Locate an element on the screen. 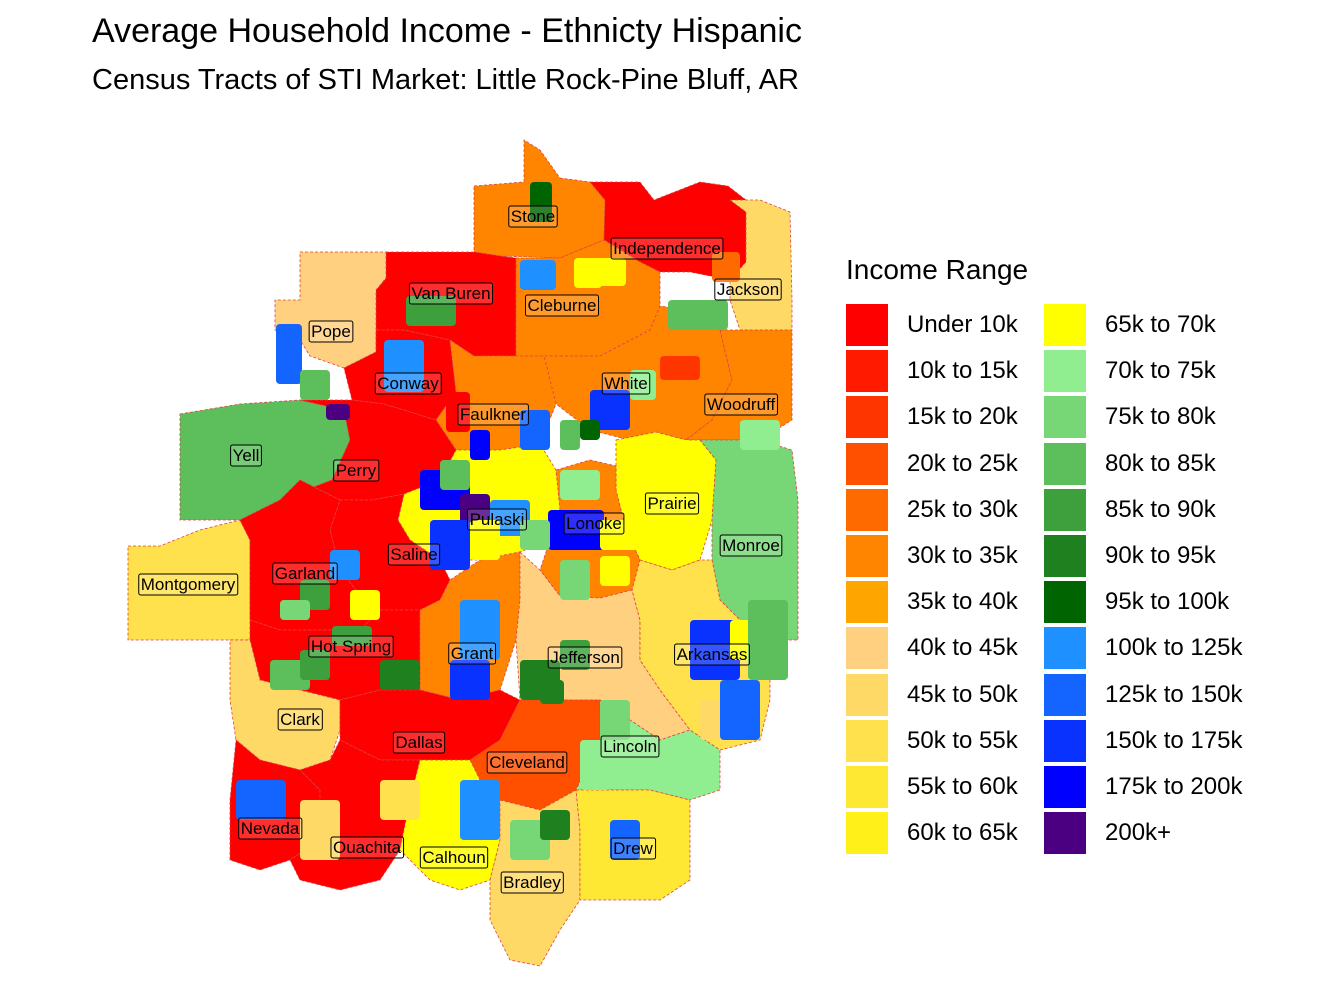  county-label-text: Independence is located at coordinates (667, 248).